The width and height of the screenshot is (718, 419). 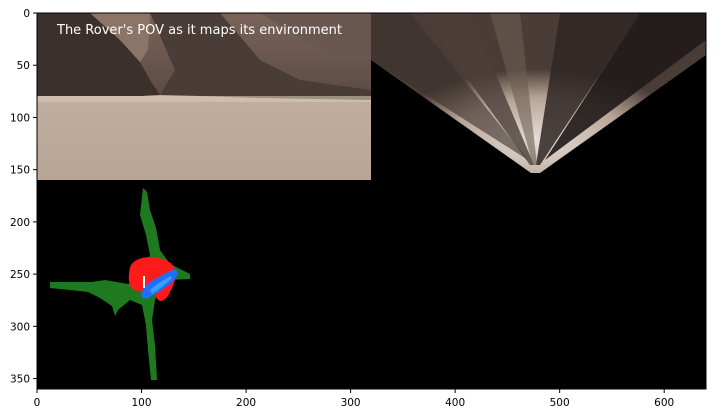 What do you see at coordinates (23, 197) in the screenshot?
I see `y-axis: 0 50 100 150 200 250 300 350` at bounding box center [23, 197].